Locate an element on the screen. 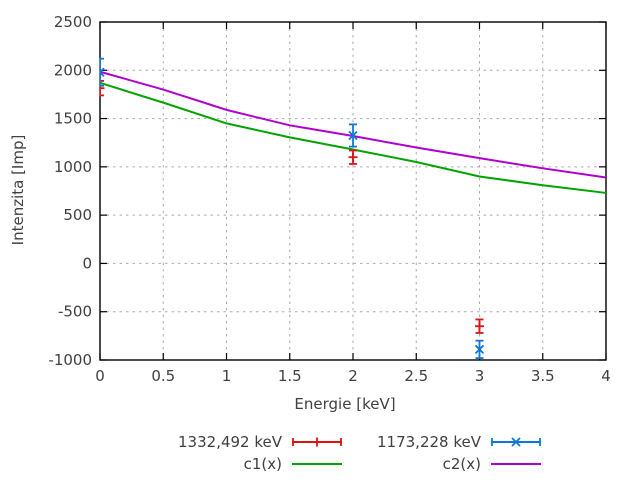 The image size is (640, 480). legend-sample-red-errorbar is located at coordinates (317, 442).